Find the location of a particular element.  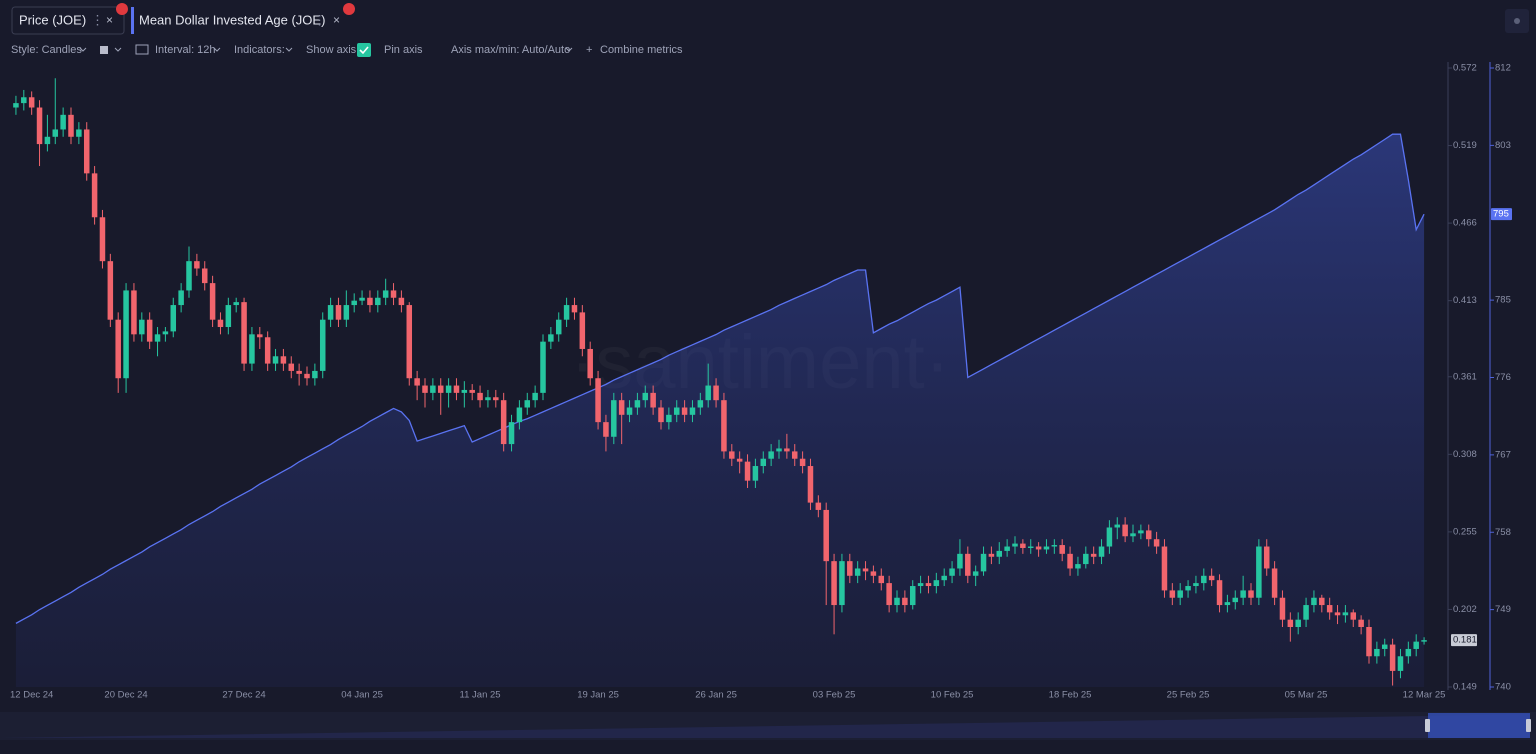

show-axis-label: Show axis is located at coordinates (331, 50).